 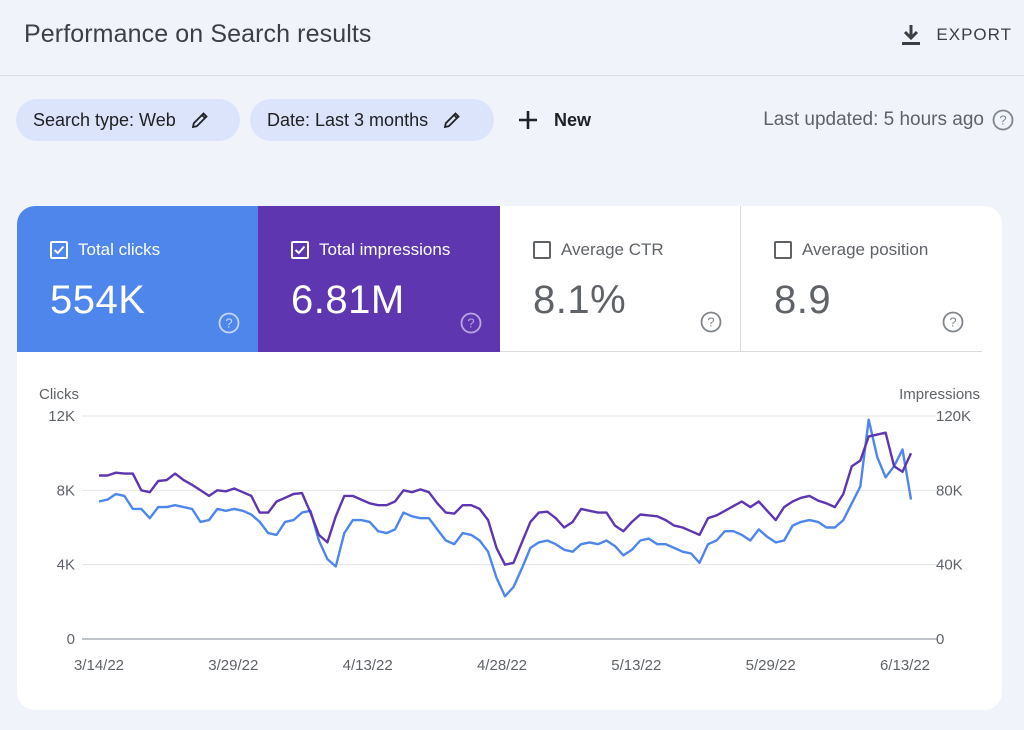 I want to click on y-tick-label-left: 12K, so click(x=61, y=416).